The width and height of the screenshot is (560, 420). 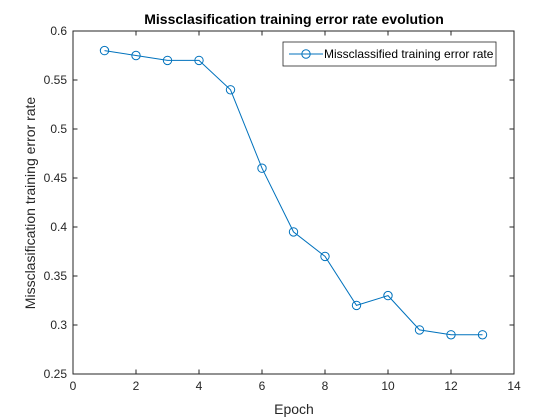 What do you see at coordinates (388, 386) in the screenshot?
I see `x-tick-label: 10` at bounding box center [388, 386].